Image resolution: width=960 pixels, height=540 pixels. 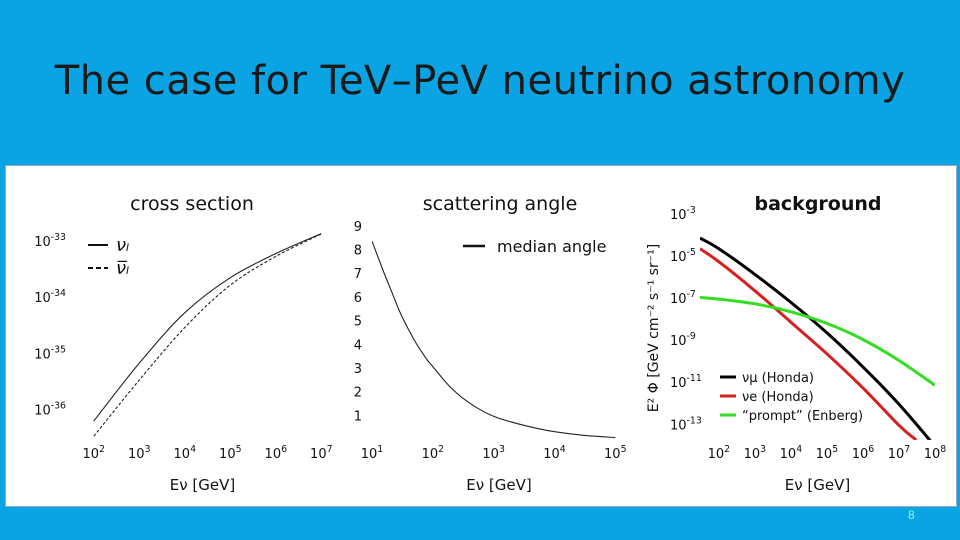 I want to click on legend-label: “prompt” (Enberg), so click(x=802, y=416).